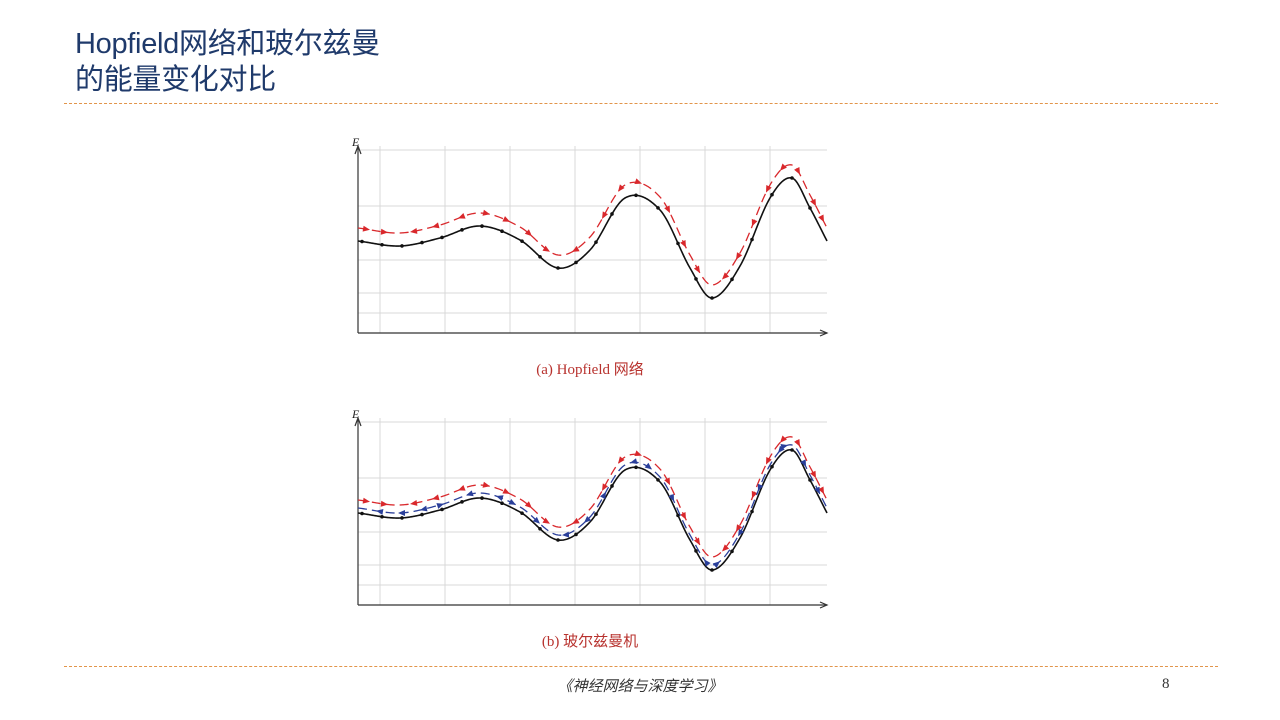 The image size is (1280, 720). Describe the element at coordinates (641, 103) in the screenshot. I see `header-divider` at that location.